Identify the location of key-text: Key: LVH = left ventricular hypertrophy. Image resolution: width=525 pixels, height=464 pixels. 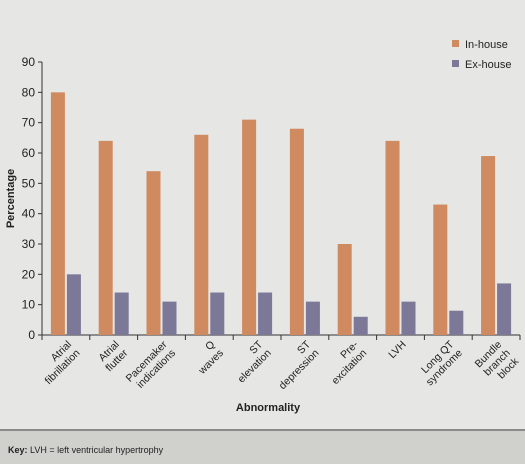
(85, 450).